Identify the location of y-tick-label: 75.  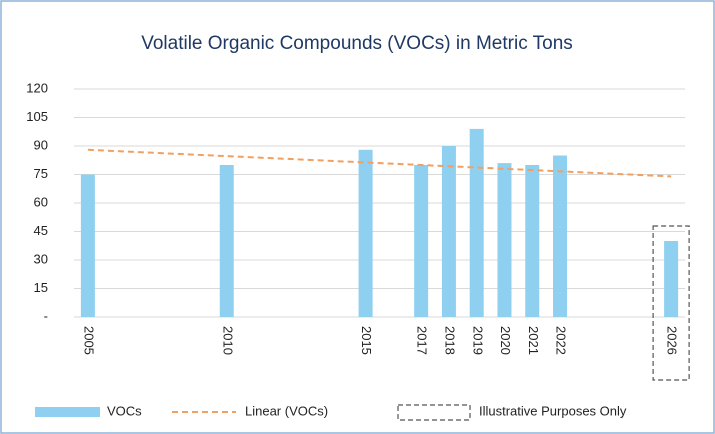
(41, 173).